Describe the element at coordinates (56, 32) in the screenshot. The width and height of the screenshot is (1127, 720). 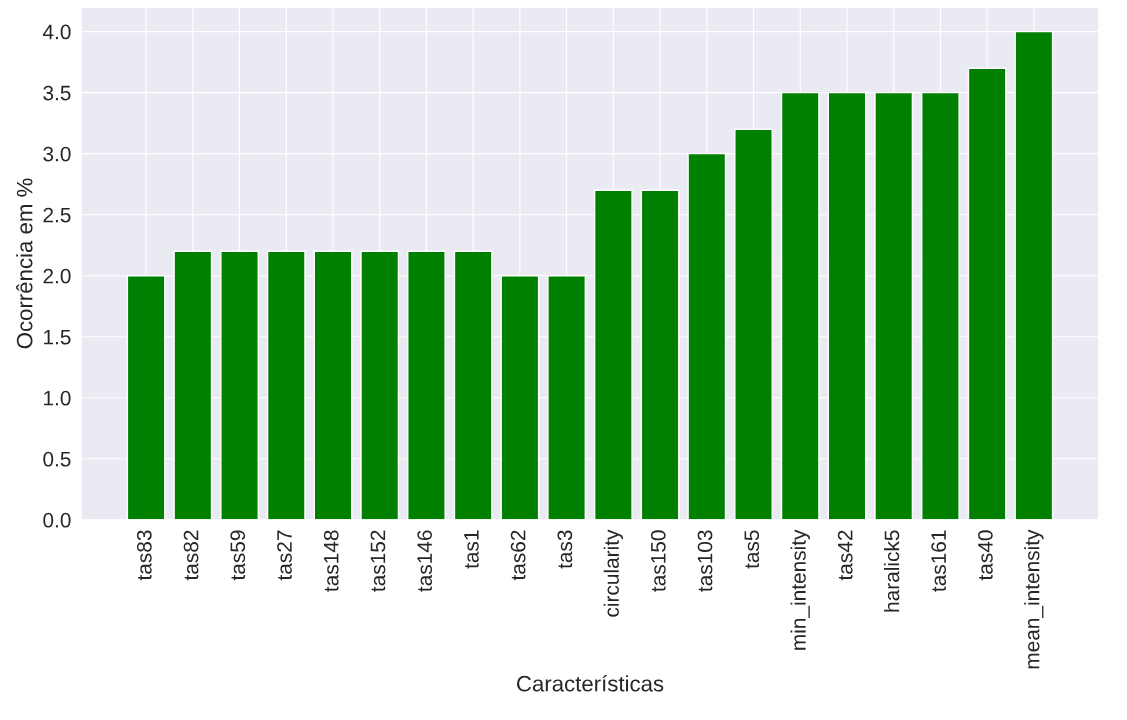
I see `y-tick-label: 4.0` at that location.